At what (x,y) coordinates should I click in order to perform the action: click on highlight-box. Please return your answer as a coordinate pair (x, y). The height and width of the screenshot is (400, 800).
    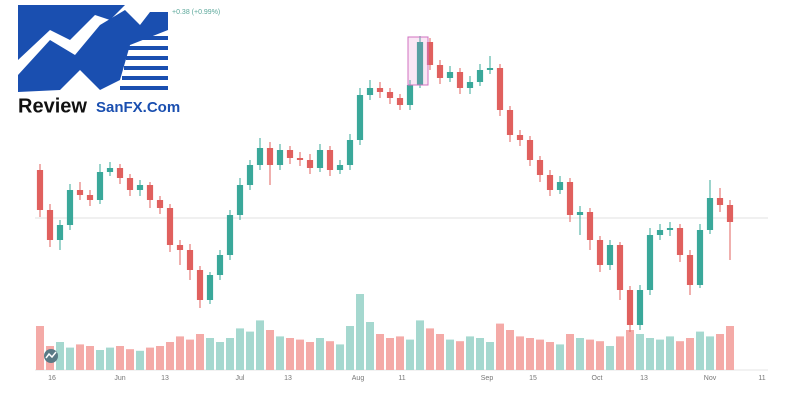
    Looking at the image, I should click on (418, 61).